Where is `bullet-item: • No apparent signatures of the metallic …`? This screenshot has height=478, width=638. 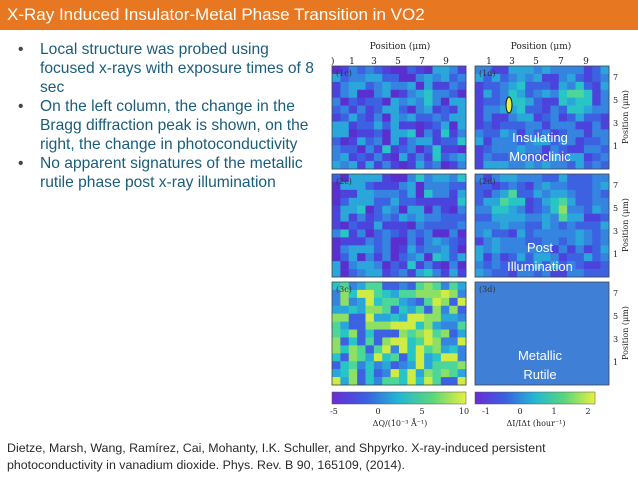
bullet-item: • No apparent signatures of the metallic … is located at coordinates (164, 173).